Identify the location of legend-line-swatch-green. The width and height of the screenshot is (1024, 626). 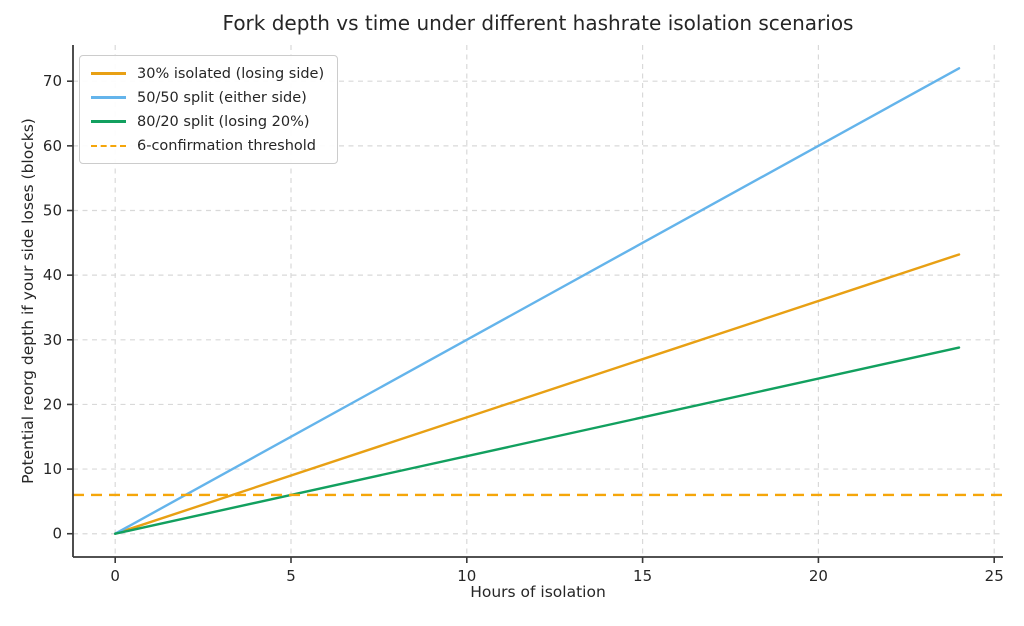
(108, 121).